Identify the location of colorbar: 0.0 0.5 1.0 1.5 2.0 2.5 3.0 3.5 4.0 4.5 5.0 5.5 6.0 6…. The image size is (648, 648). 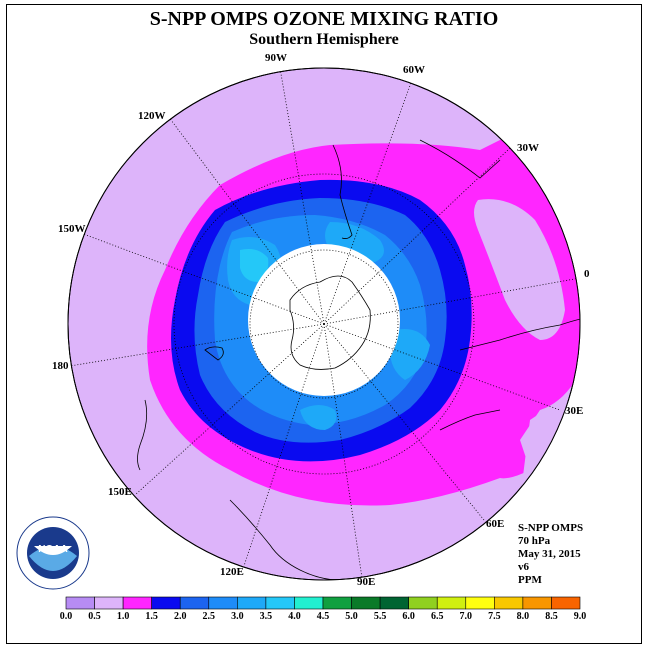
(323, 609).